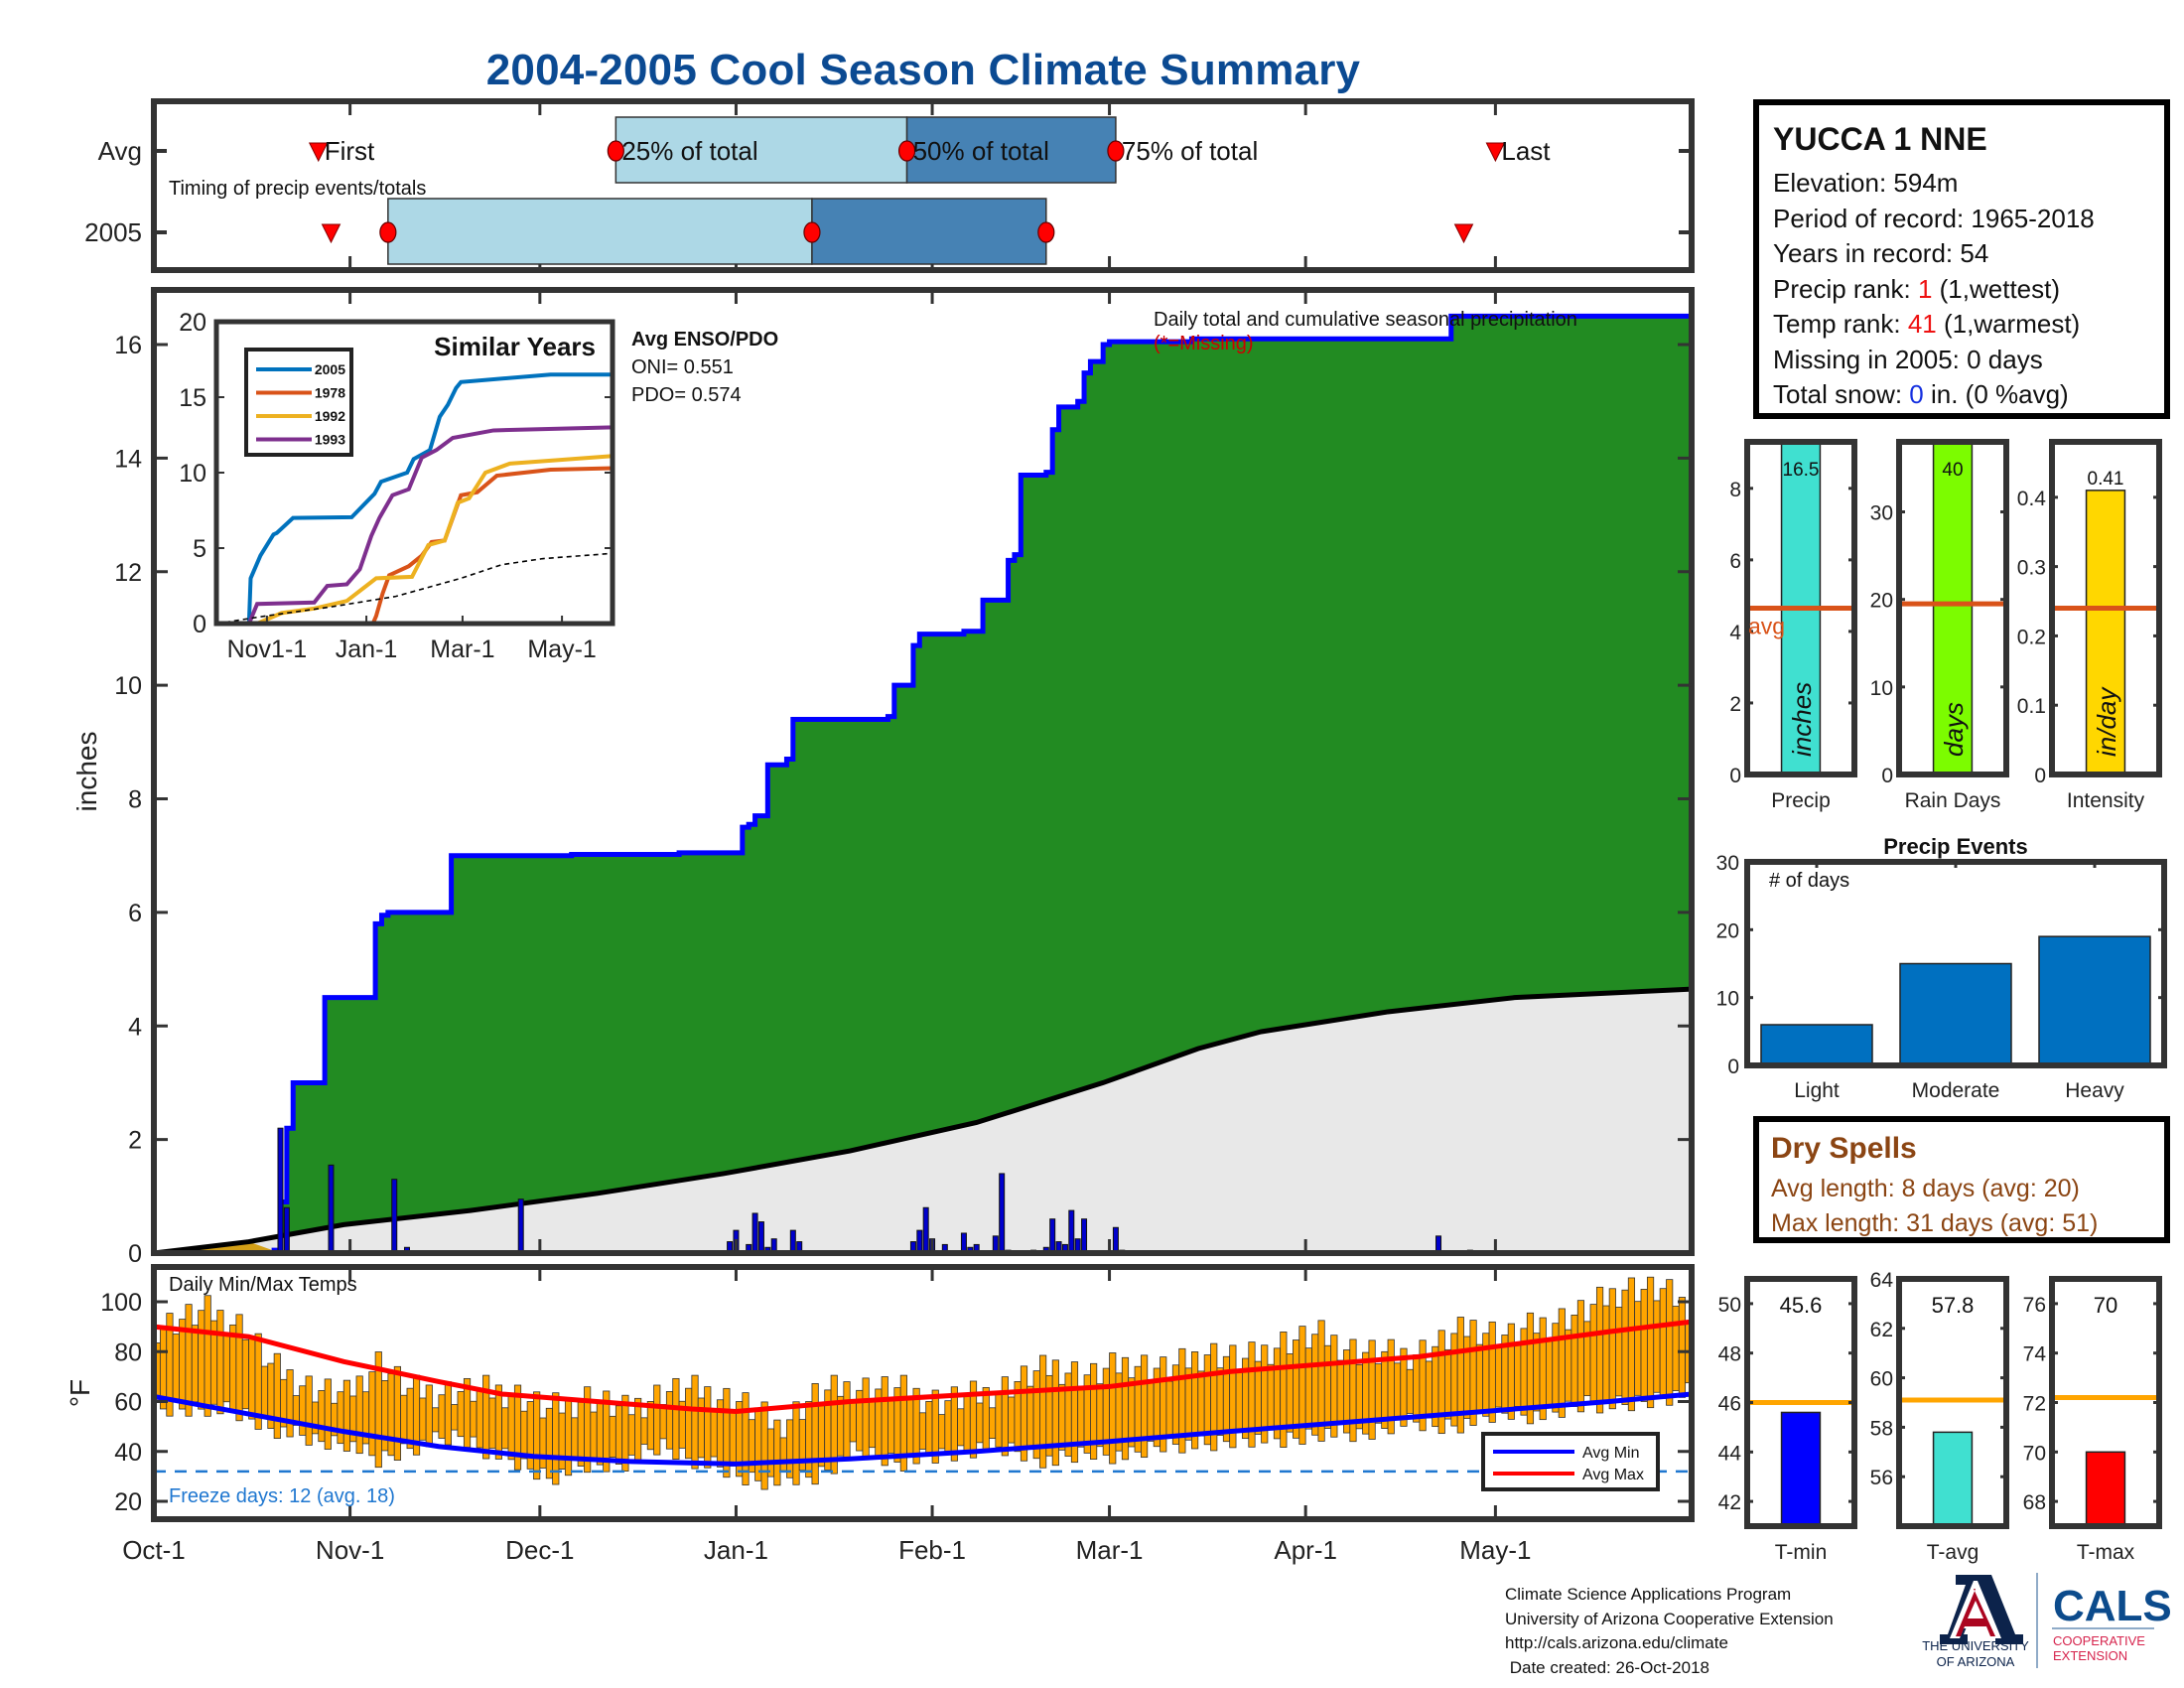 This screenshot has height=1688, width=2184. I want to click on ua-line2: OF ARIZONA, so click(1976, 1661).